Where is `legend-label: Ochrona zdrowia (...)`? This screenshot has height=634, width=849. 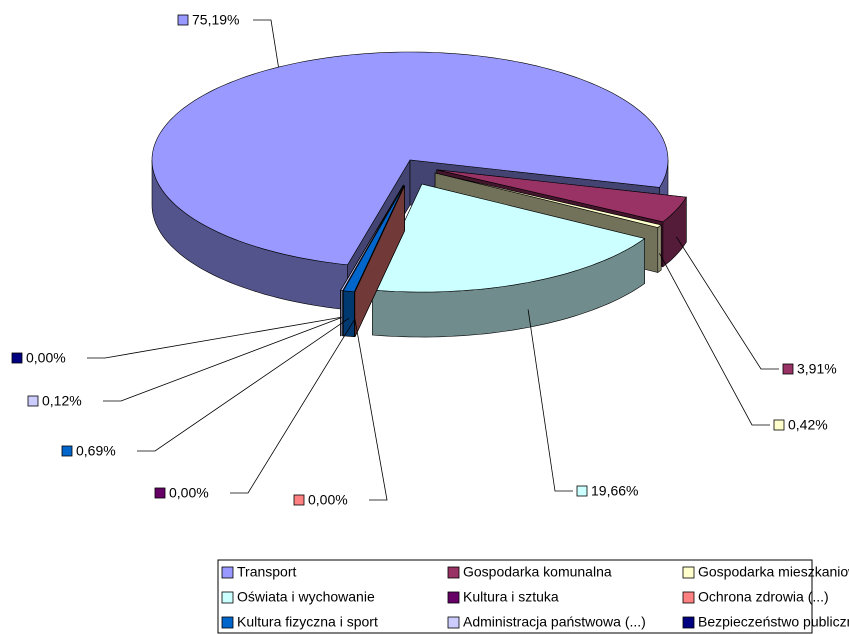
legend-label: Ochrona zdrowia (...) is located at coordinates (763, 597).